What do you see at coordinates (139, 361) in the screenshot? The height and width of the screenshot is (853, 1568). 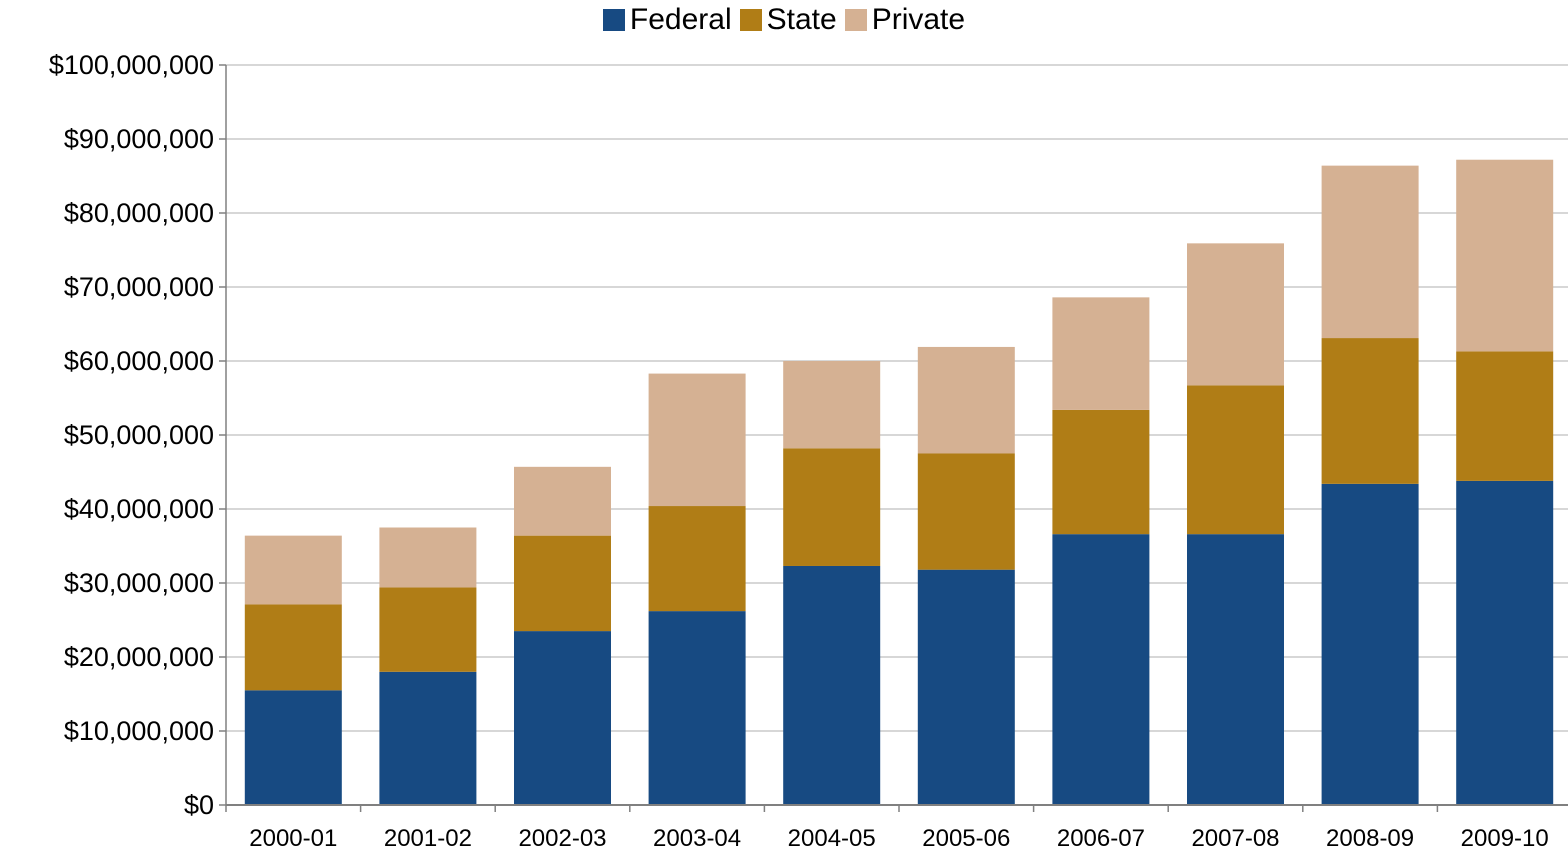 I see `y-tick-label: $60,000,000` at bounding box center [139, 361].